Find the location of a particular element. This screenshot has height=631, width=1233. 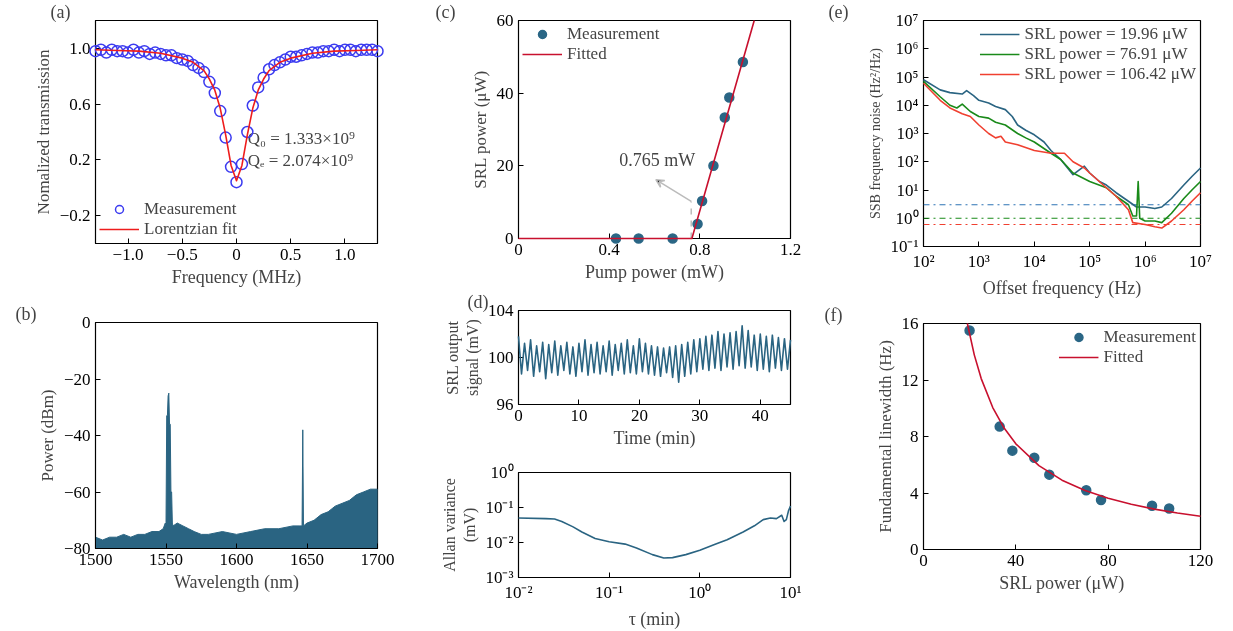

y-axis-title: Nomalized transmission is located at coordinates (43, 132).